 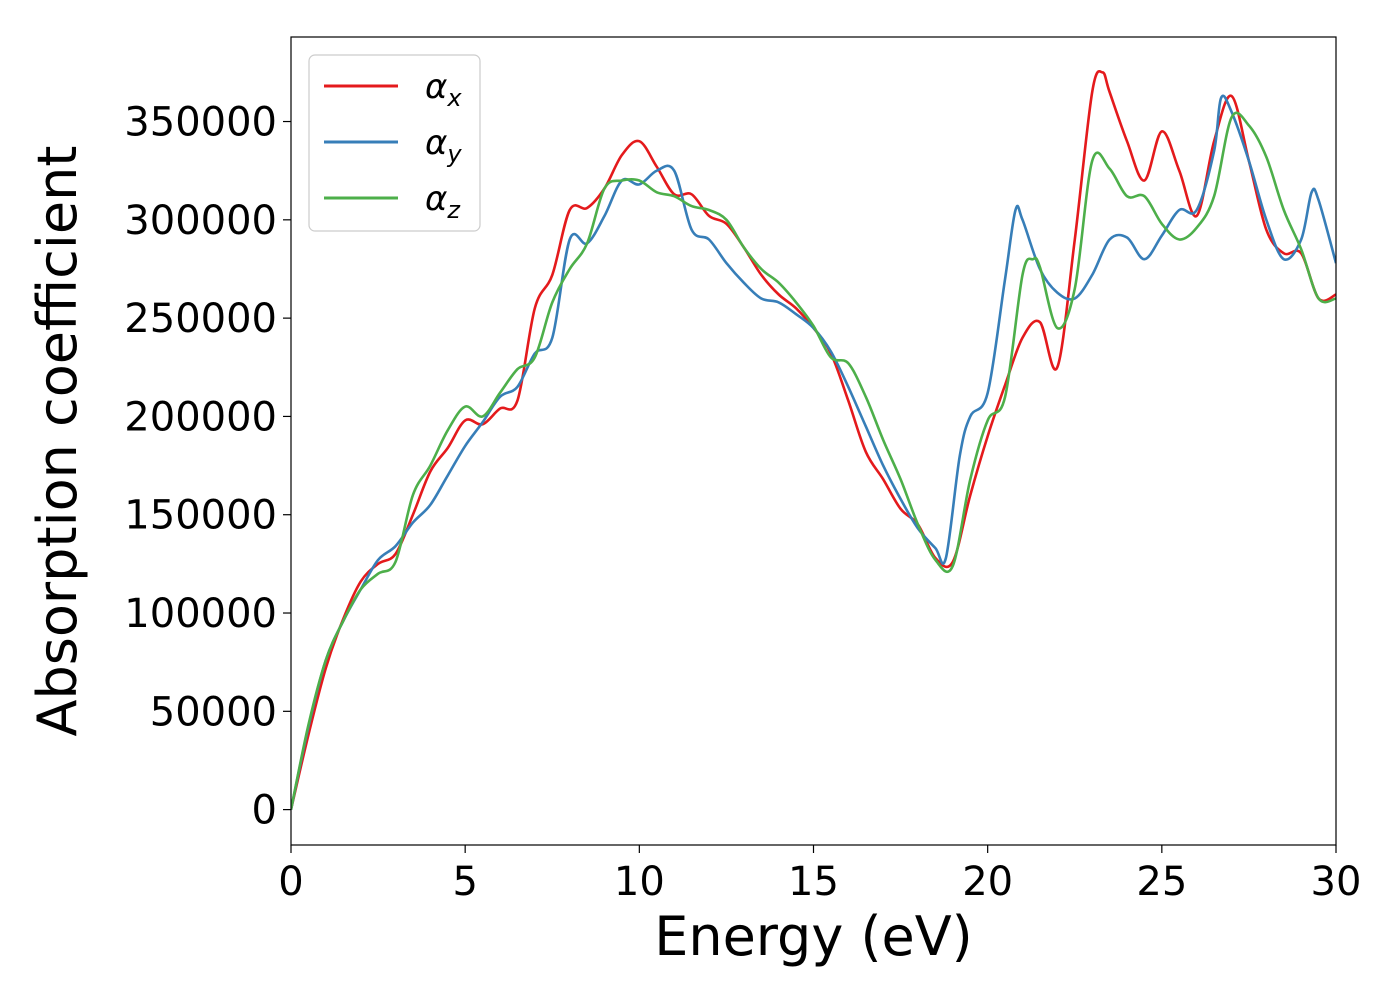 I want to click on y-tick-label: 350000, so click(x=200, y=123).